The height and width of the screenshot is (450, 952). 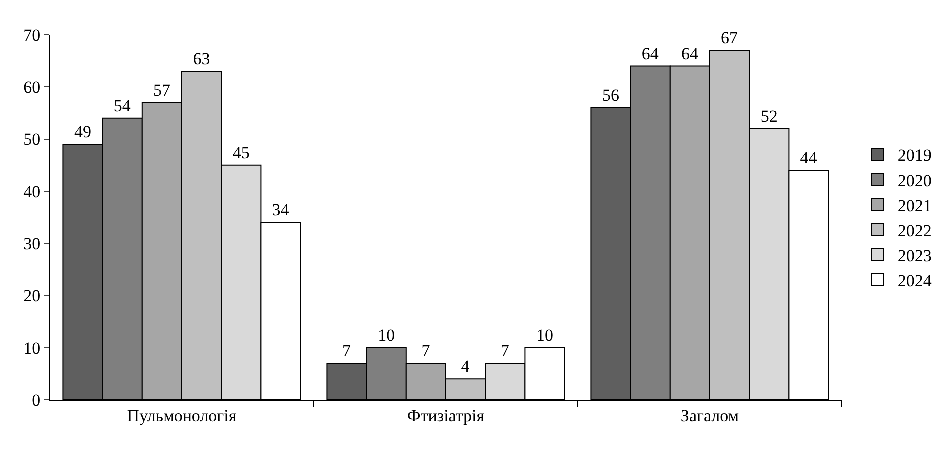 What do you see at coordinates (32, 192) in the screenshot?
I see `y-tick-label: 40` at bounding box center [32, 192].